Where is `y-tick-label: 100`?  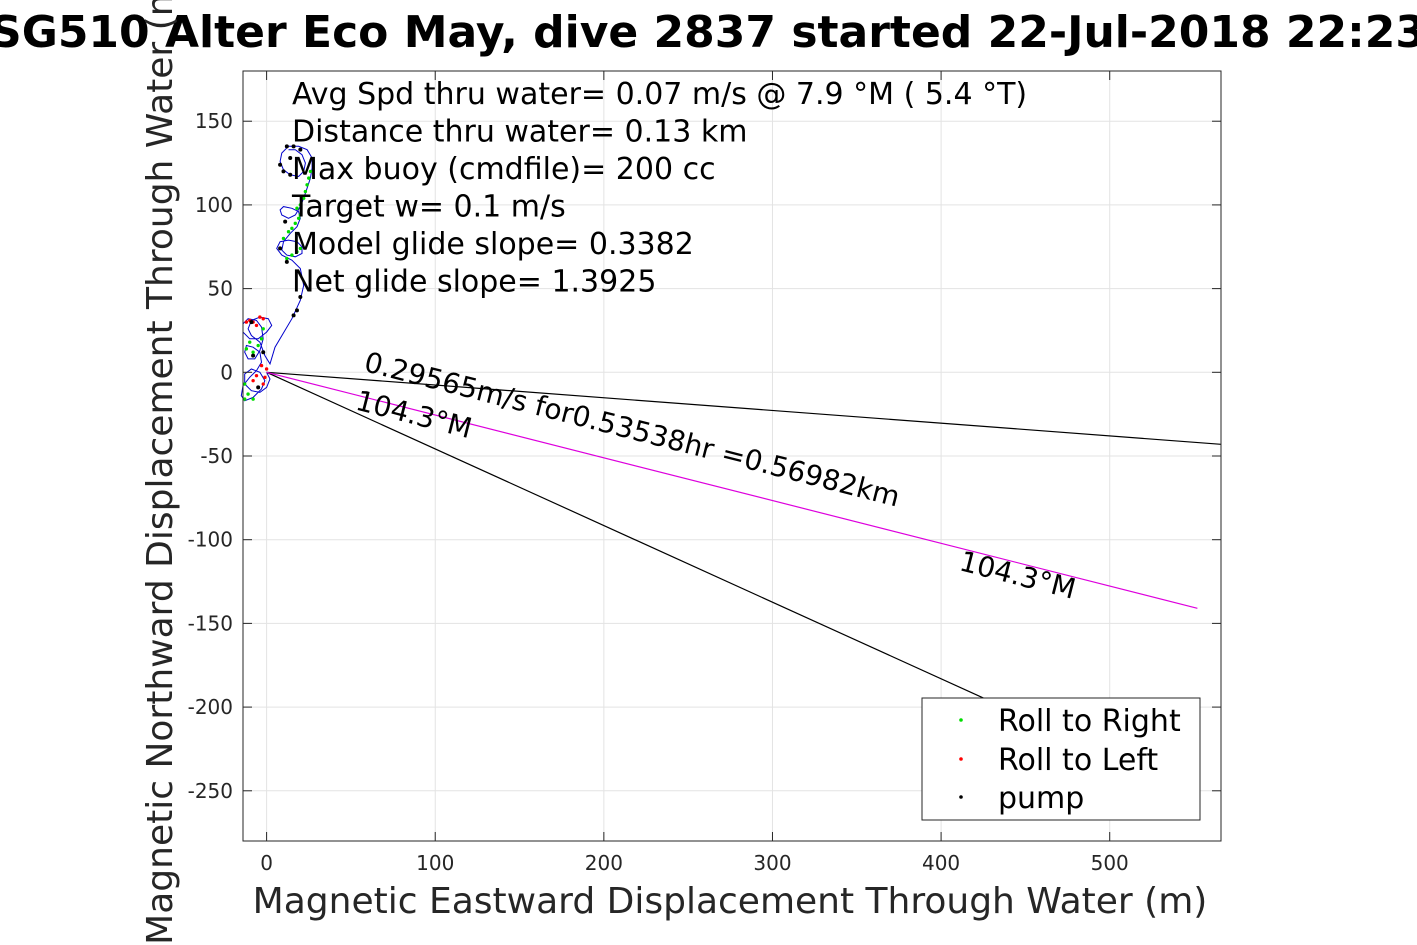
y-tick-label: 100 is located at coordinates (214, 205).